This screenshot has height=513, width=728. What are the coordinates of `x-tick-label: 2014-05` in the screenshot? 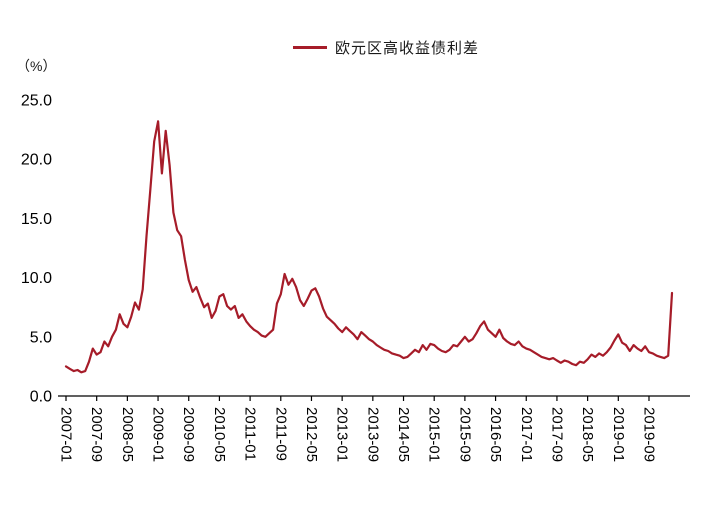 It's located at (403, 434).